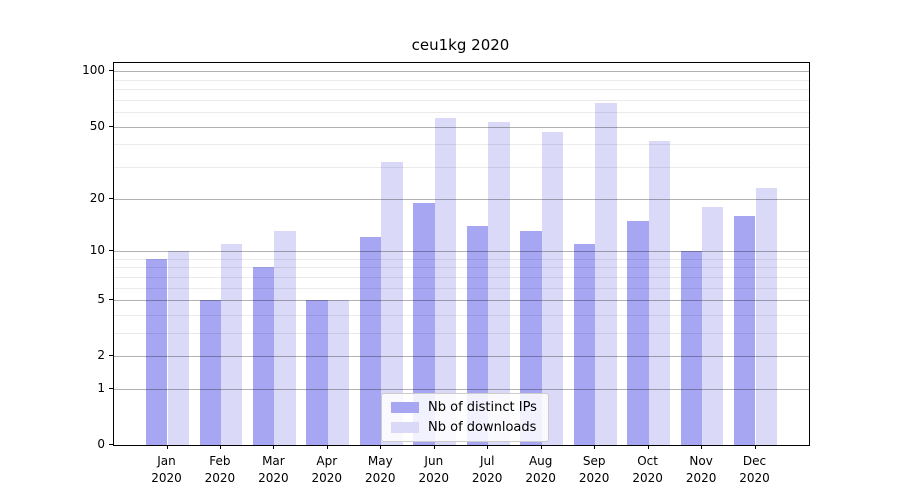 This screenshot has width=900, height=500. Describe the element at coordinates (231, 344) in the screenshot. I see `bar-feb-downloads` at that location.